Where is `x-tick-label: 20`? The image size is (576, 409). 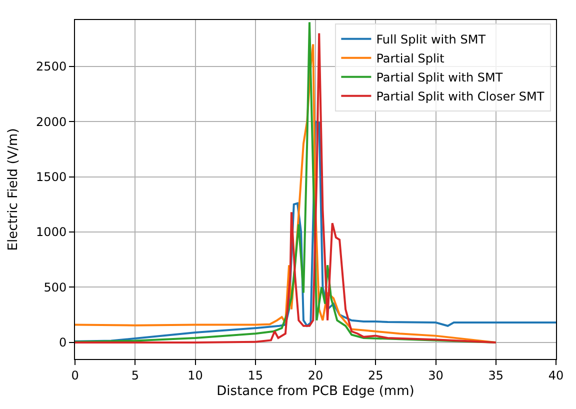 x-tick-label: 20 is located at coordinates (316, 375).